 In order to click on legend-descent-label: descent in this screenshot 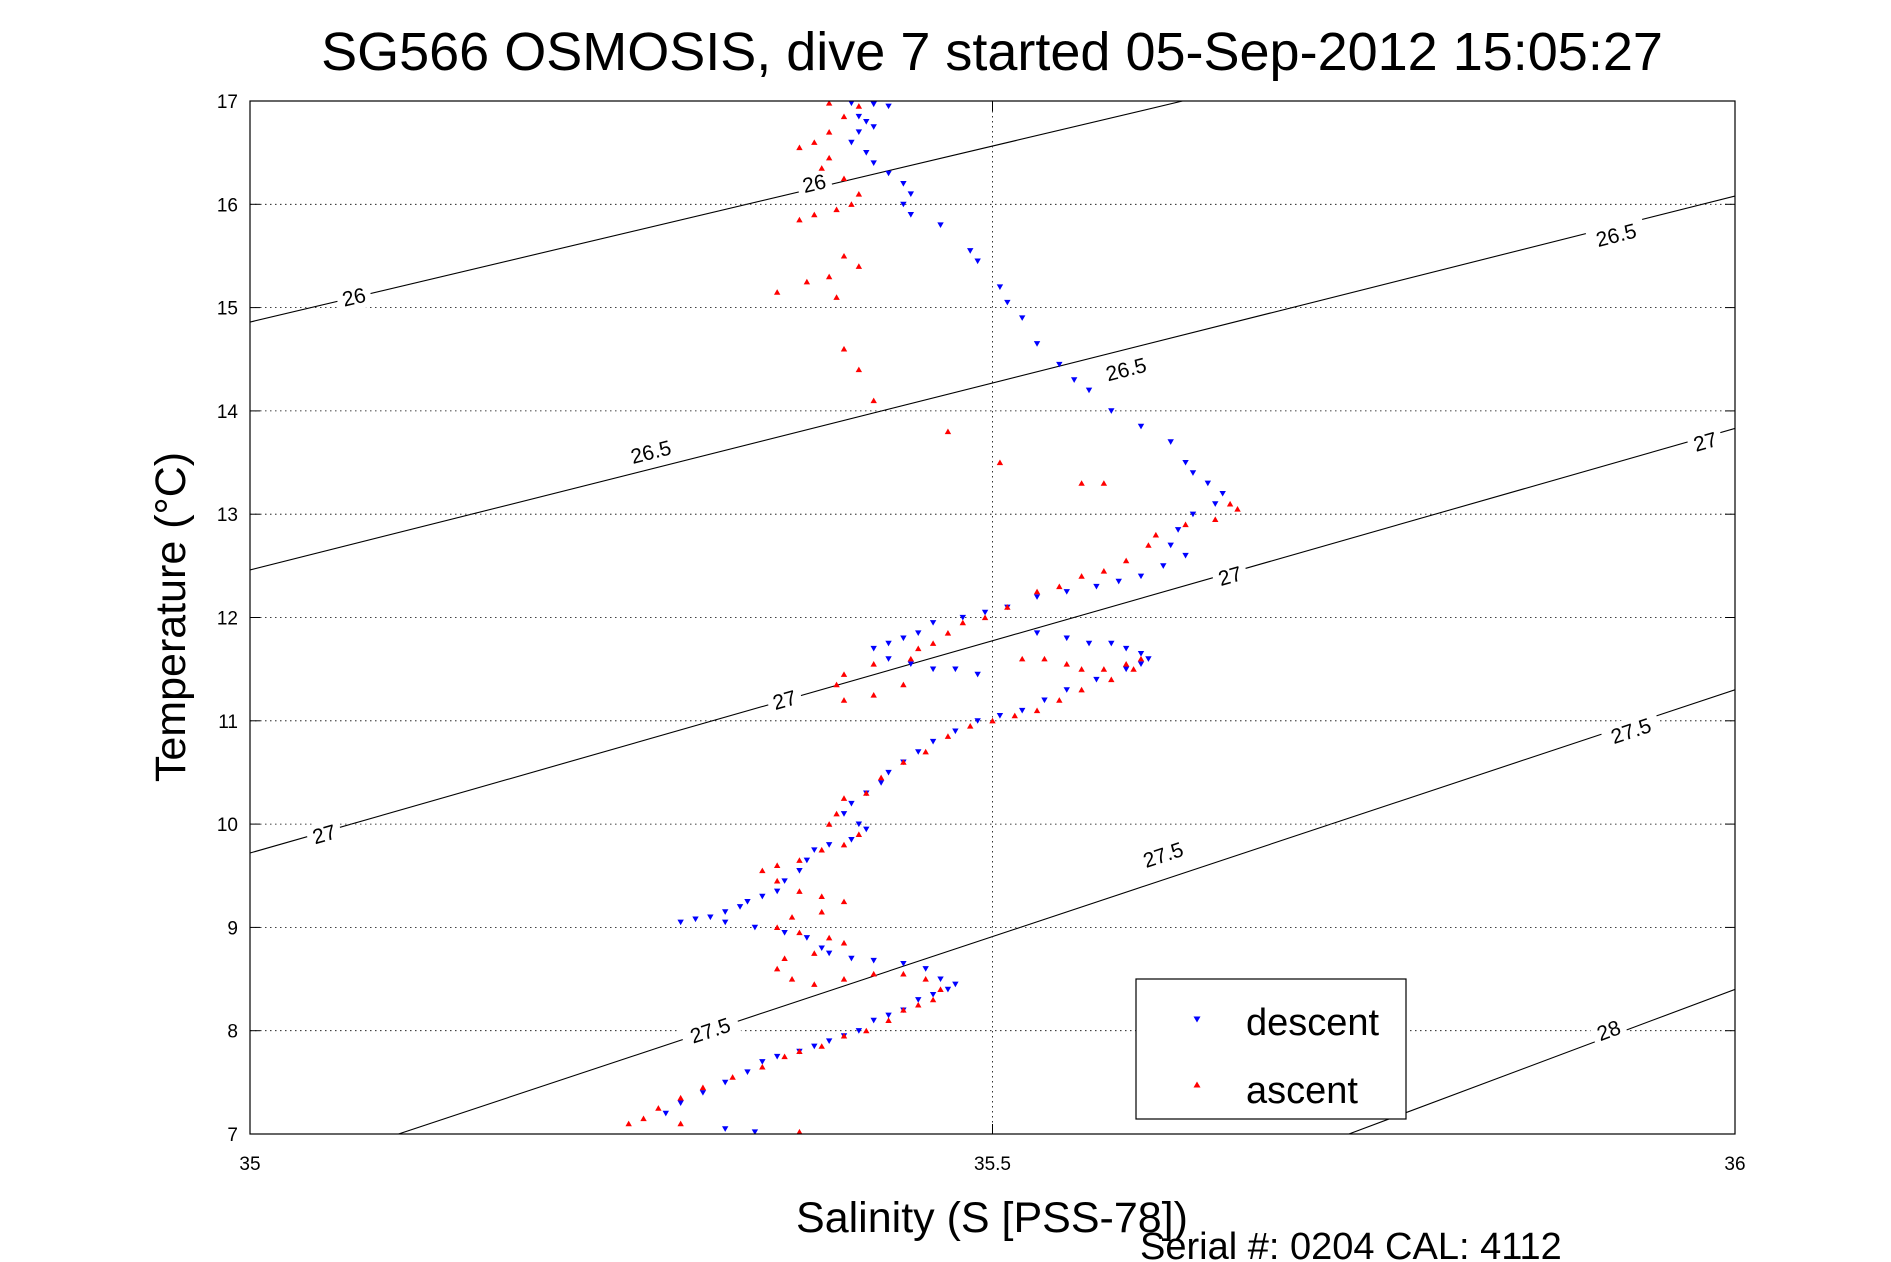, I will do `click(1313, 1023)`.